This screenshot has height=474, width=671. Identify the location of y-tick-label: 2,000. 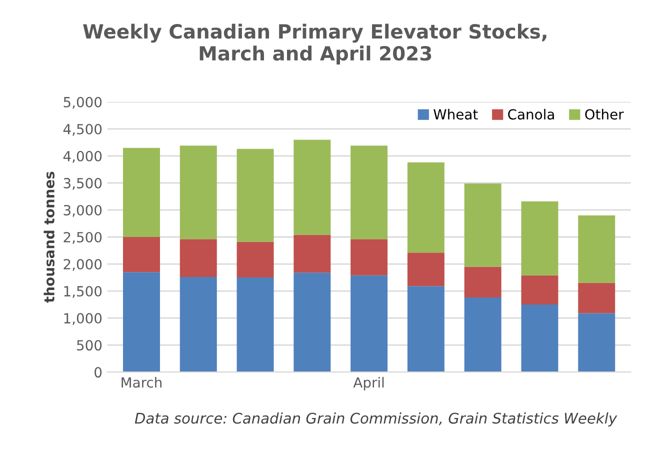
(83, 264).